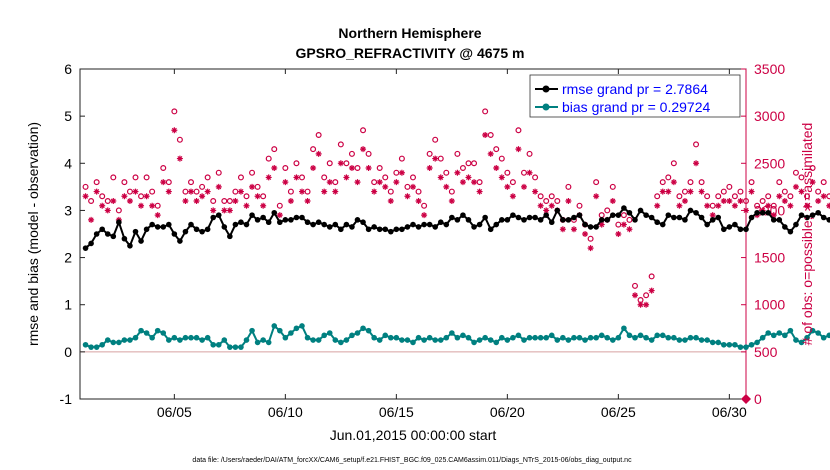 The width and height of the screenshot is (830, 470). Describe the element at coordinates (285, 412) in the screenshot. I see `x-tick-label: 06/10` at that location.